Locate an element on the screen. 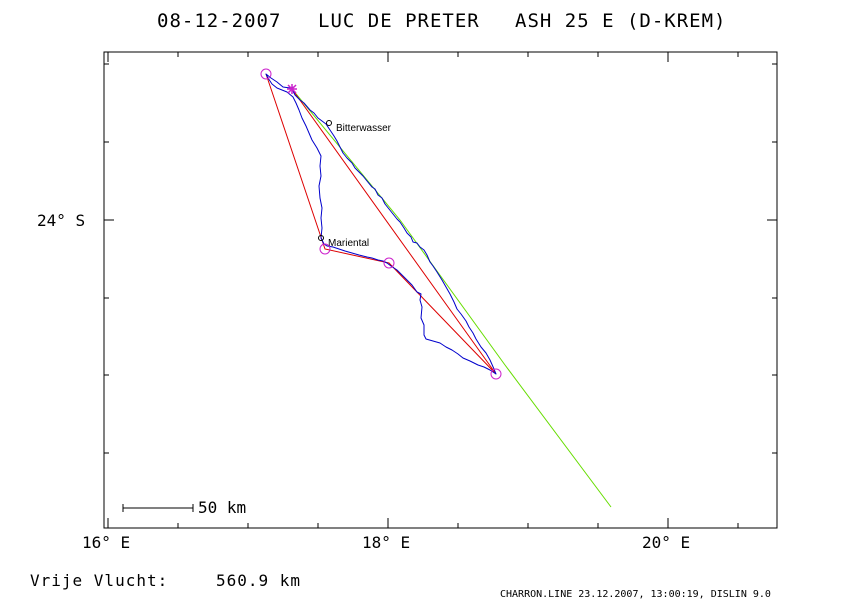 Image resolution: width=853 pixels, height=603 pixels. x-axis-label-16e: 16° E is located at coordinates (106, 542).